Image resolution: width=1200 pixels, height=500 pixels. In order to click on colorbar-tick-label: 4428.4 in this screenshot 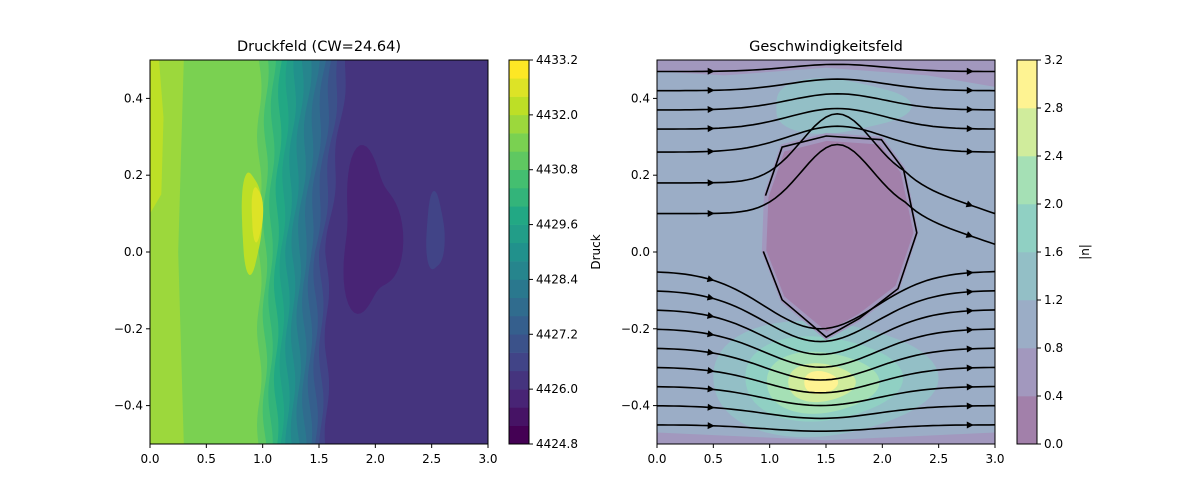, I will do `click(557, 279)`.